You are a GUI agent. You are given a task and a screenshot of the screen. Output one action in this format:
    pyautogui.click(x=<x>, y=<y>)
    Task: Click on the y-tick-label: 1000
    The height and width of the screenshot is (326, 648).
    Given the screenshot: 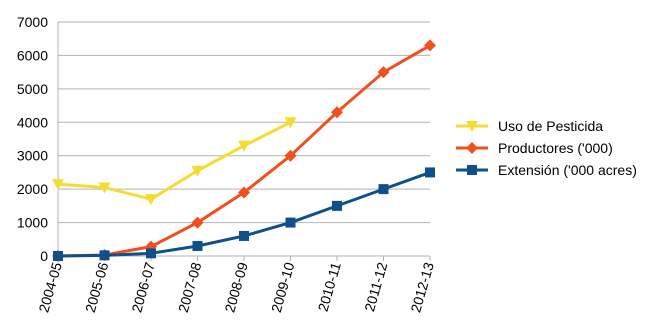 What is the action you would take?
    pyautogui.click(x=32, y=223)
    